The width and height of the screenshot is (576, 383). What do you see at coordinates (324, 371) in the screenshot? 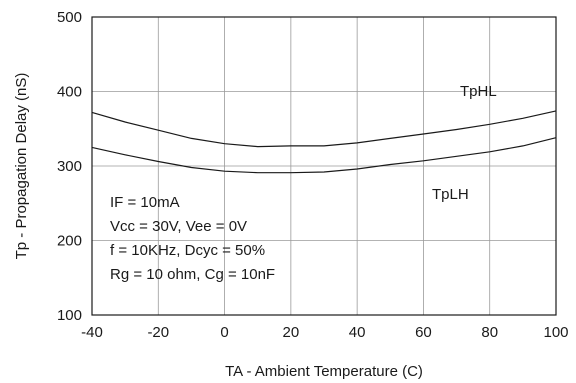
I see `x-axis-label: TA - Ambient Temperature (C)` at bounding box center [324, 371].